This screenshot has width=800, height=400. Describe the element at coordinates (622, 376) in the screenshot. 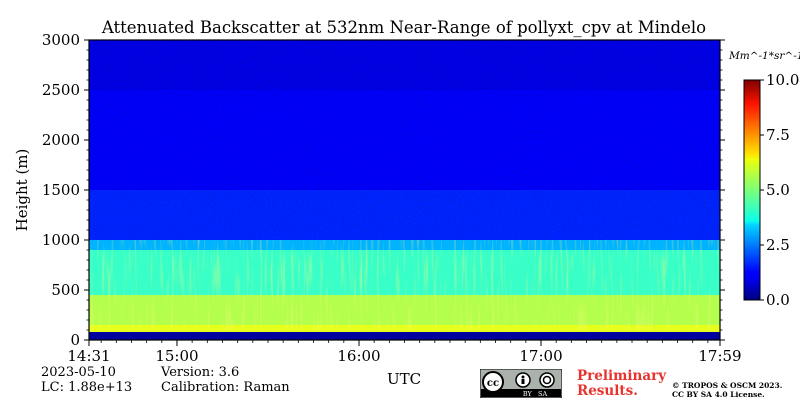

I see `preliminary-line1: Preliminary` at that location.